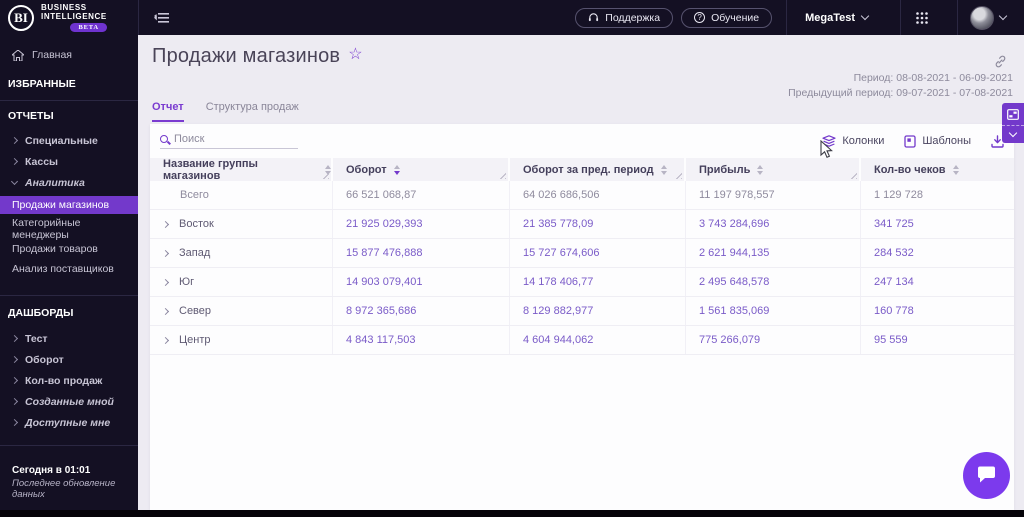 The height and width of the screenshot is (517, 1024). What do you see at coordinates (773, 169) in the screenshot?
I see `column-header-profit: Прибыль` at bounding box center [773, 169].